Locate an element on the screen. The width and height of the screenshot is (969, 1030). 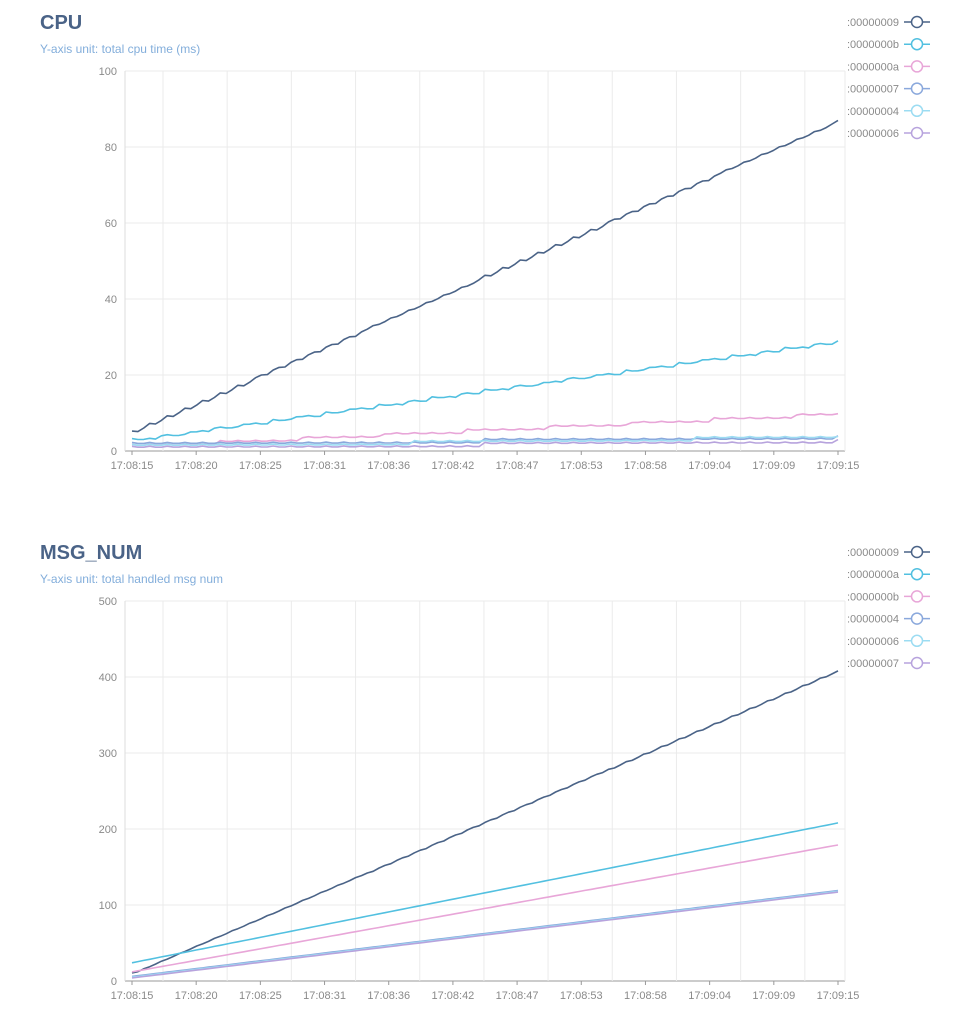
y-tick-label: 40 is located at coordinates (111, 300).